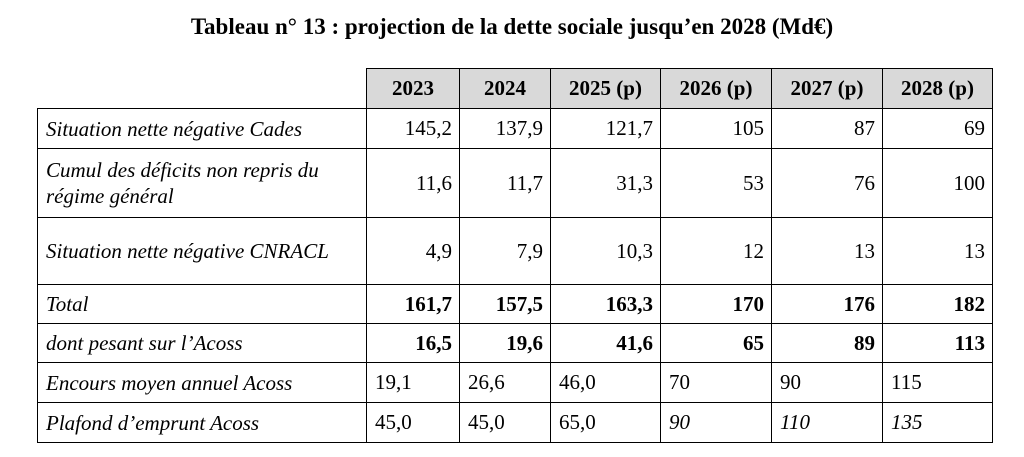  Describe the element at coordinates (413, 382) in the screenshot. I see `cell-value: 19,1` at that location.